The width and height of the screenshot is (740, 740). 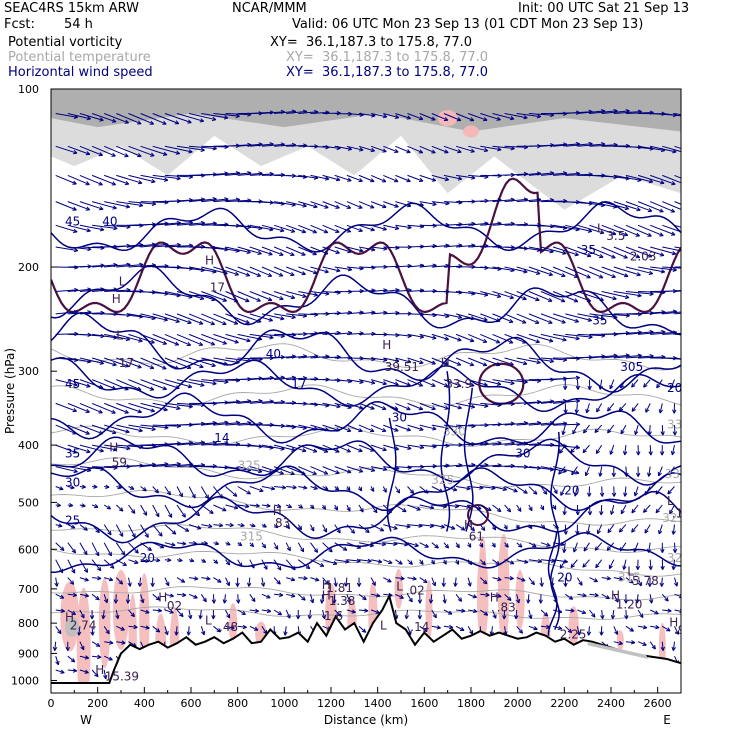 I want to click on pv-extremum-label: 2.03, so click(x=643, y=257).